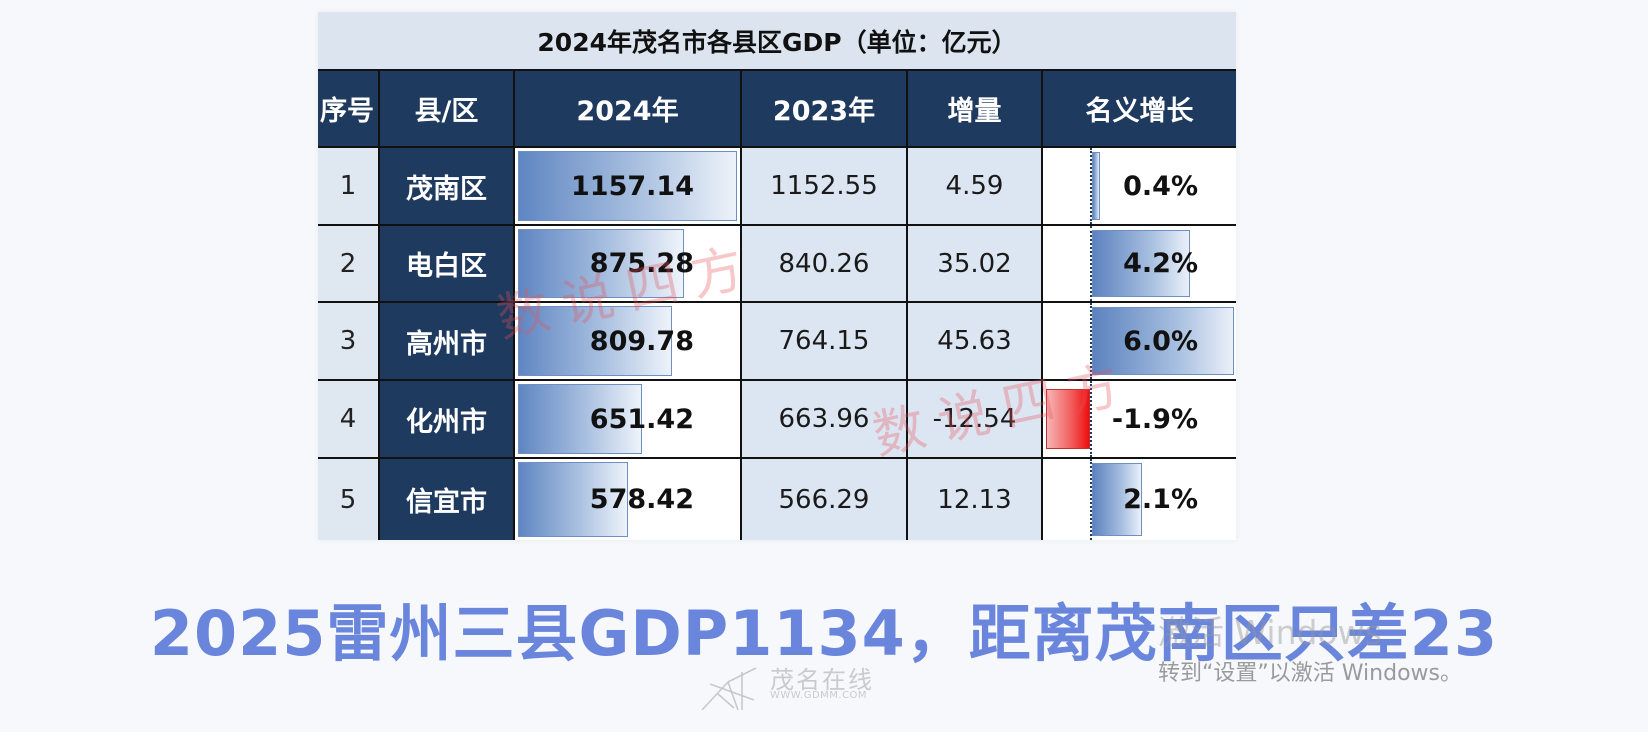 This screenshot has height=732, width=1648. What do you see at coordinates (1310, 673) in the screenshot?
I see `windows-activation-hint: 转到“设置”以激活 Windows。` at bounding box center [1310, 673].